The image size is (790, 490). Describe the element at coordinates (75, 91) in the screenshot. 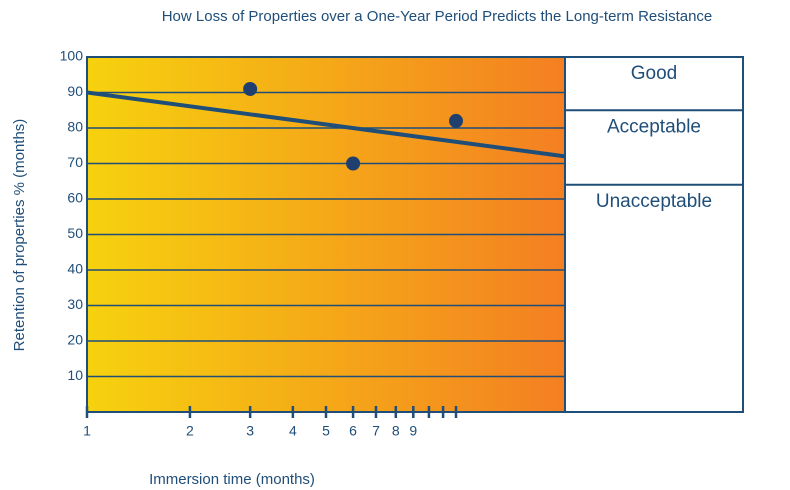

I see `y-tick-label: 90` at that location.